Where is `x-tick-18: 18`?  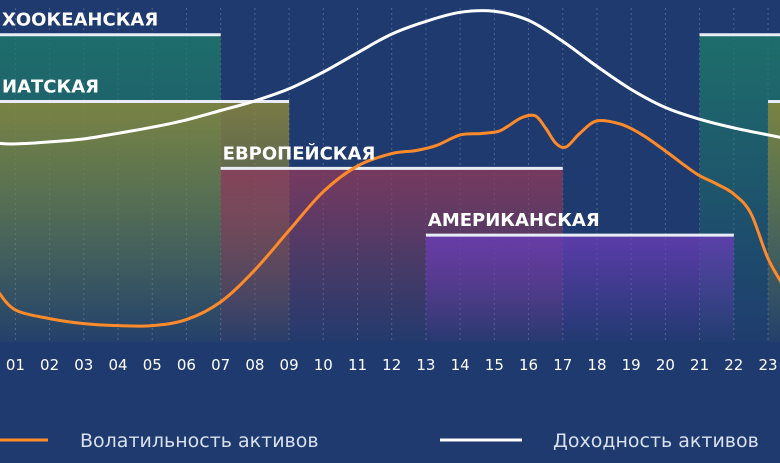 x-tick-18: 18 is located at coordinates (596, 365).